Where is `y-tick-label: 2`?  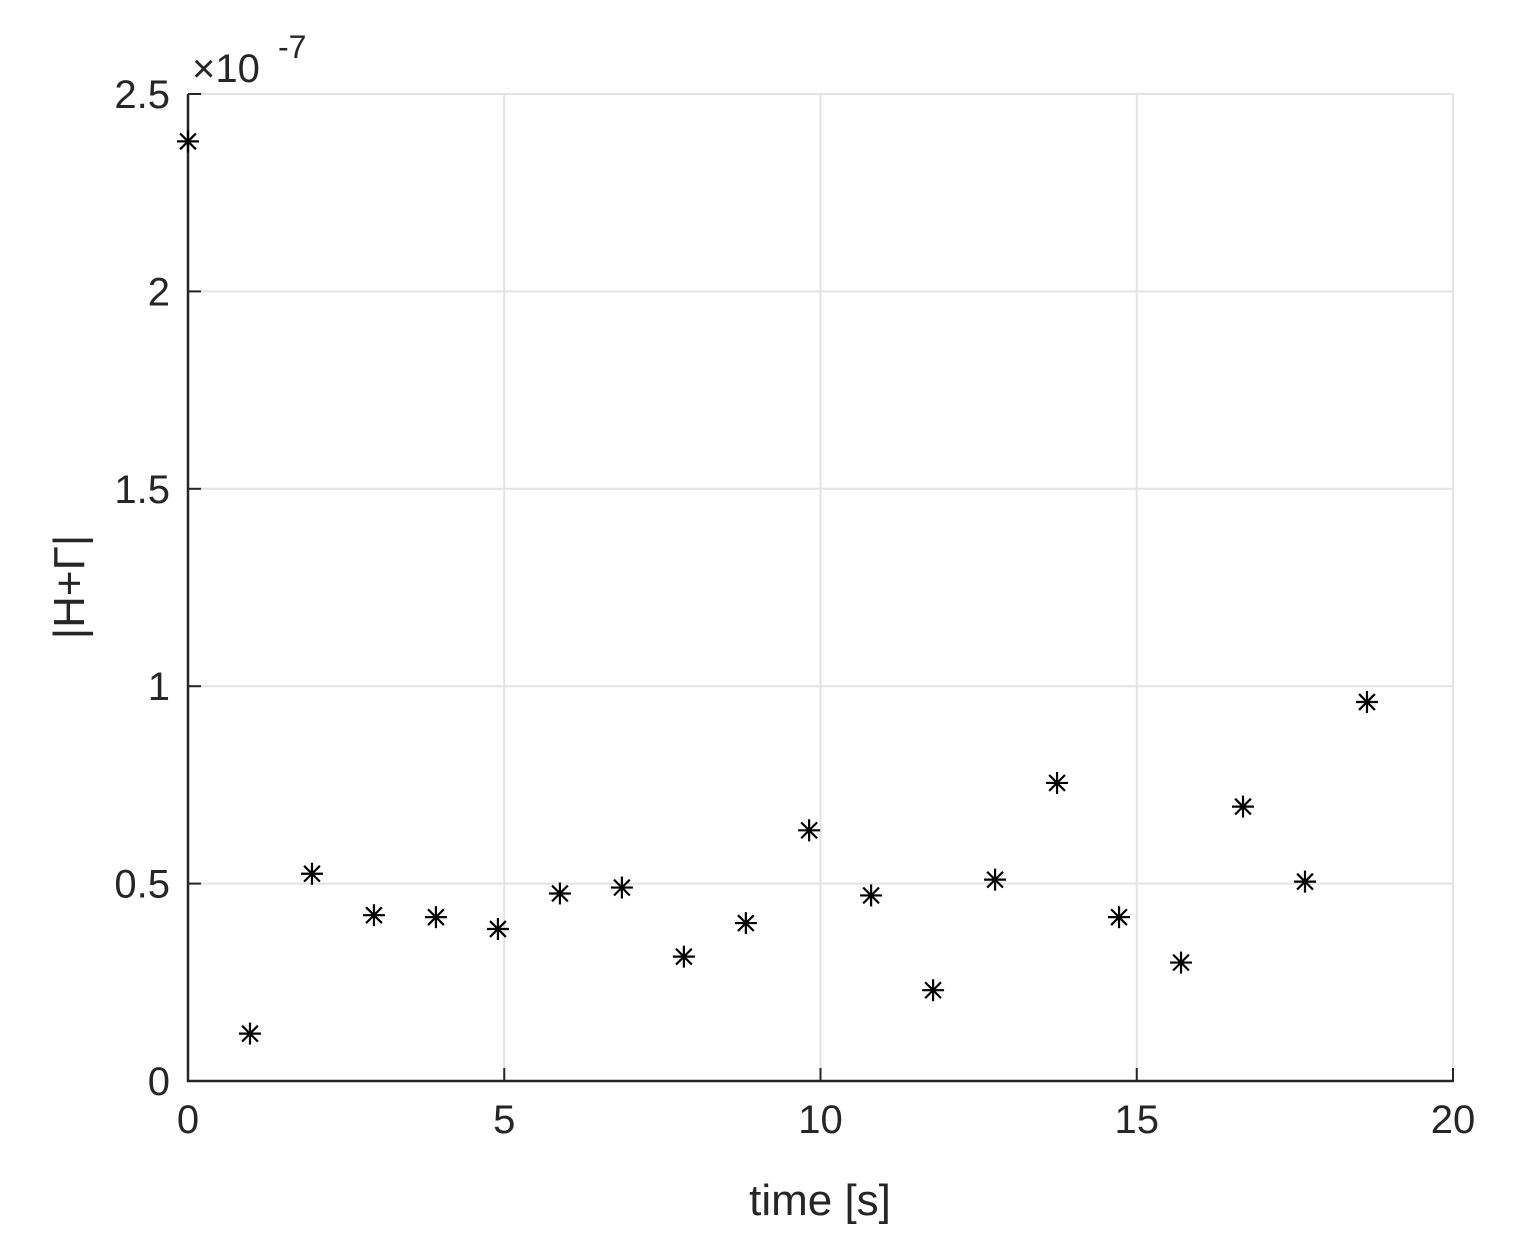 y-tick-label: 2 is located at coordinates (159, 292).